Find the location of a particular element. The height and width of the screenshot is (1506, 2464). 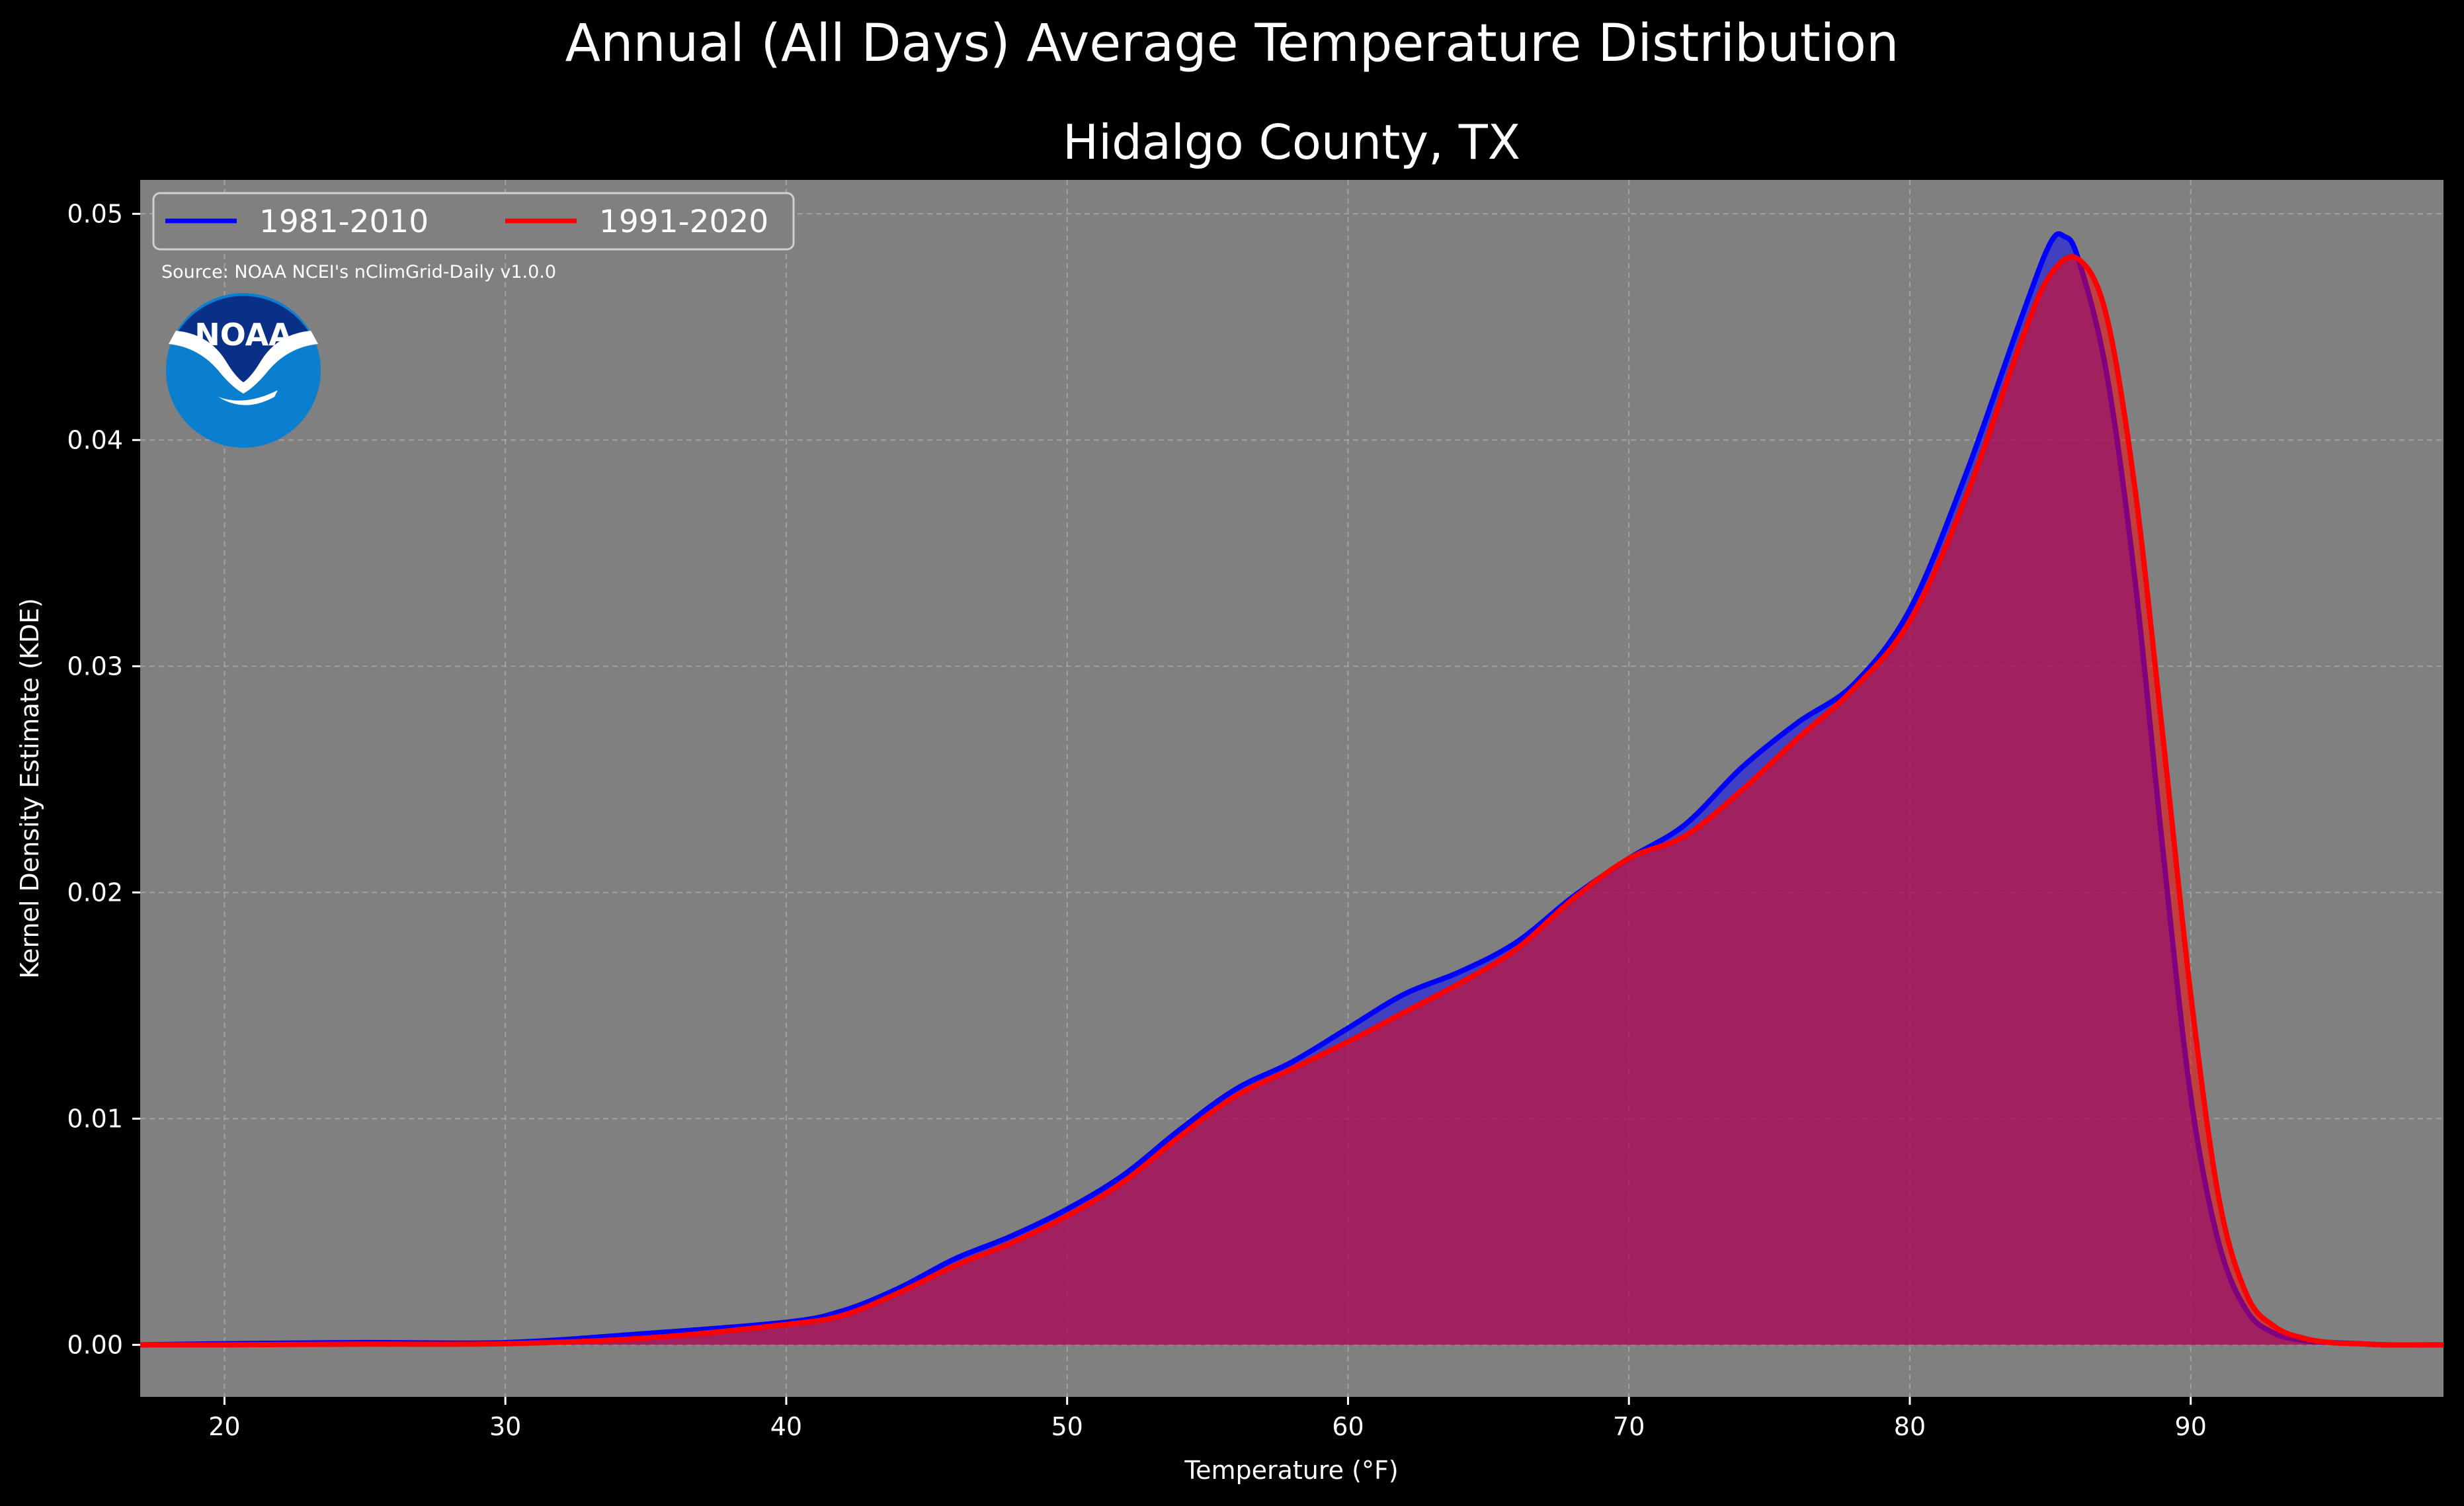

logo-wave is located at coordinates (248, 397).